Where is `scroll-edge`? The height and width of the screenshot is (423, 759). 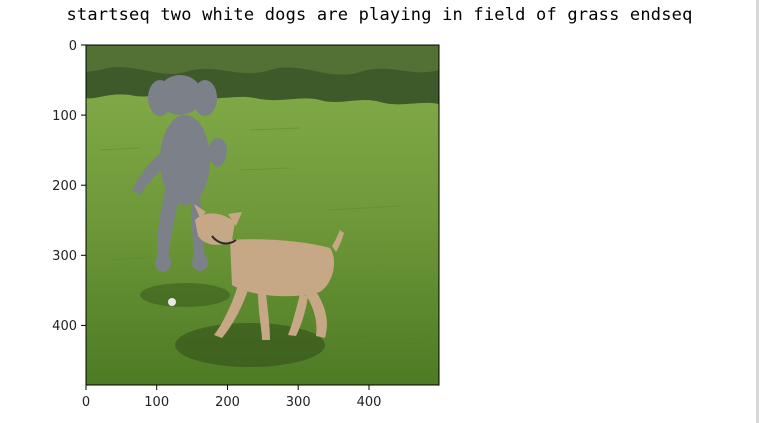 scroll-edge is located at coordinates (757, 211).